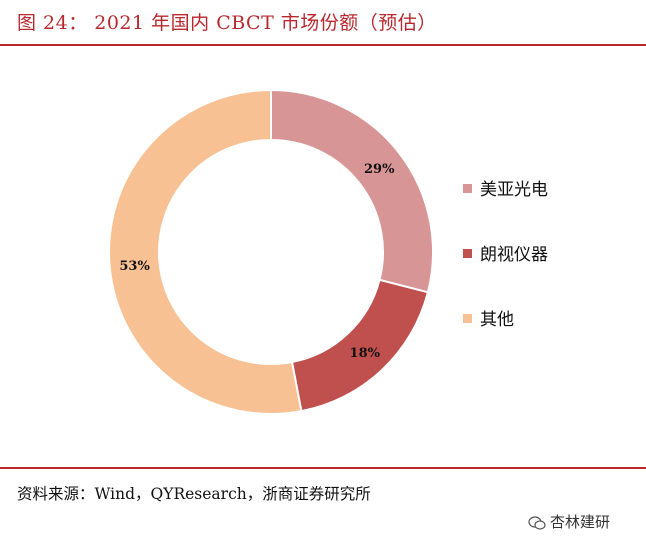 The width and height of the screenshot is (646, 547). What do you see at coordinates (379, 169) in the screenshot?
I see `slice-value-label: 29%` at bounding box center [379, 169].